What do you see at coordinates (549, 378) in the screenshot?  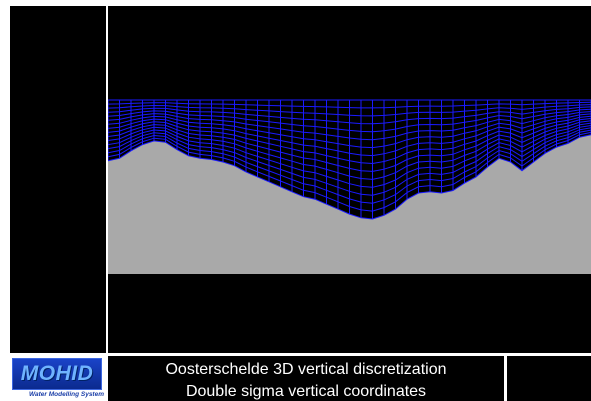 I see `corner-panel` at bounding box center [549, 378].